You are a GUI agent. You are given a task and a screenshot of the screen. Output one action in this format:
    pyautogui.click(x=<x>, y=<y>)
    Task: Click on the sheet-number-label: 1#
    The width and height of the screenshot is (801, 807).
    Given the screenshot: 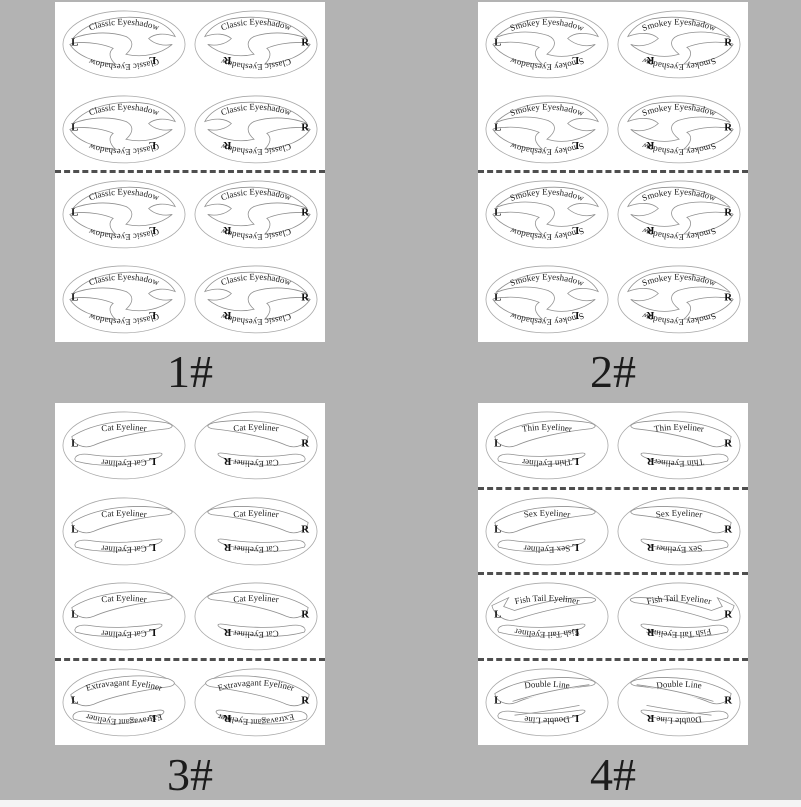 What is the action you would take?
    pyautogui.click(x=190, y=371)
    